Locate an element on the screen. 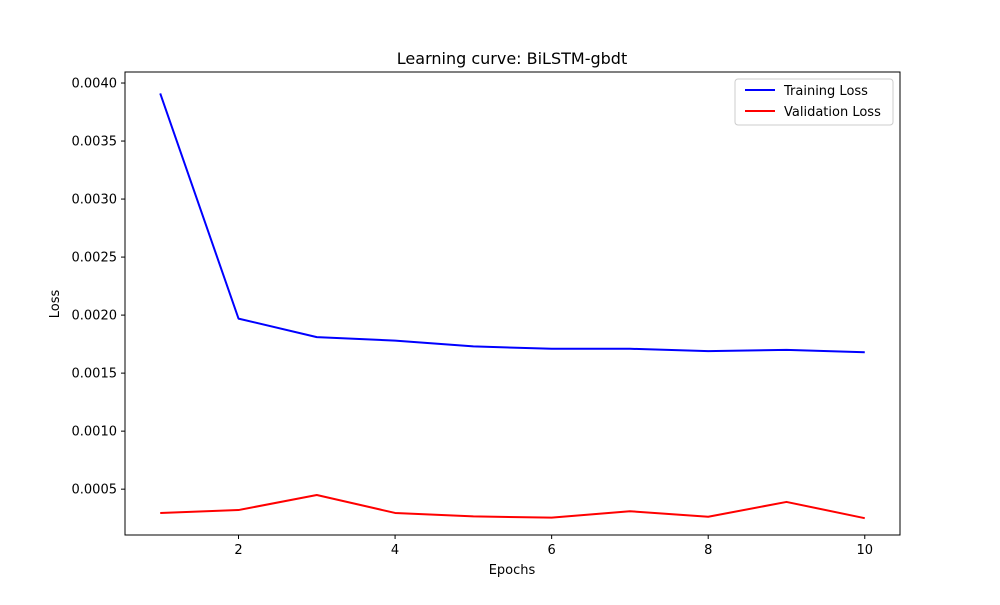 The height and width of the screenshot is (605, 1000). y-tick-label: 0.0005 is located at coordinates (95, 490).